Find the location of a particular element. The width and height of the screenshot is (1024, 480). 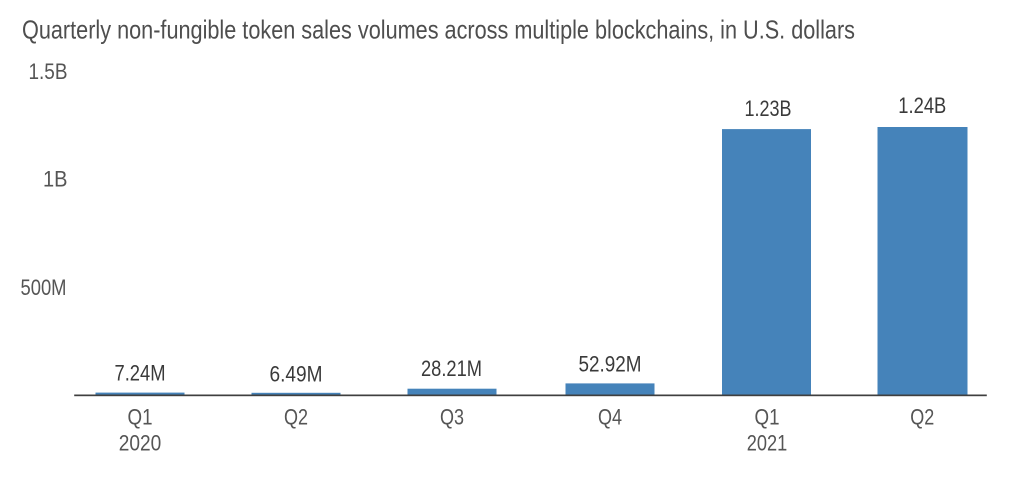

svg-text: 52.92M is located at coordinates (610, 364).